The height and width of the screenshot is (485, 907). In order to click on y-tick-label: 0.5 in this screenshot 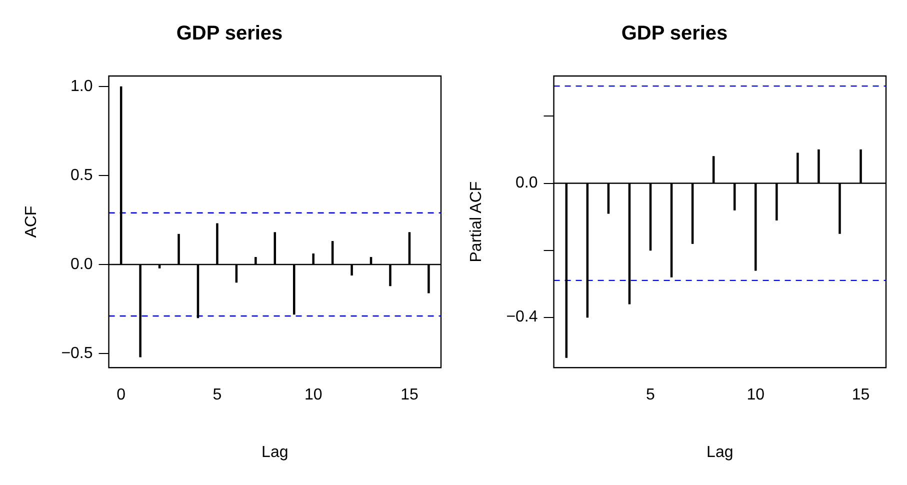, I will do `click(81, 175)`.